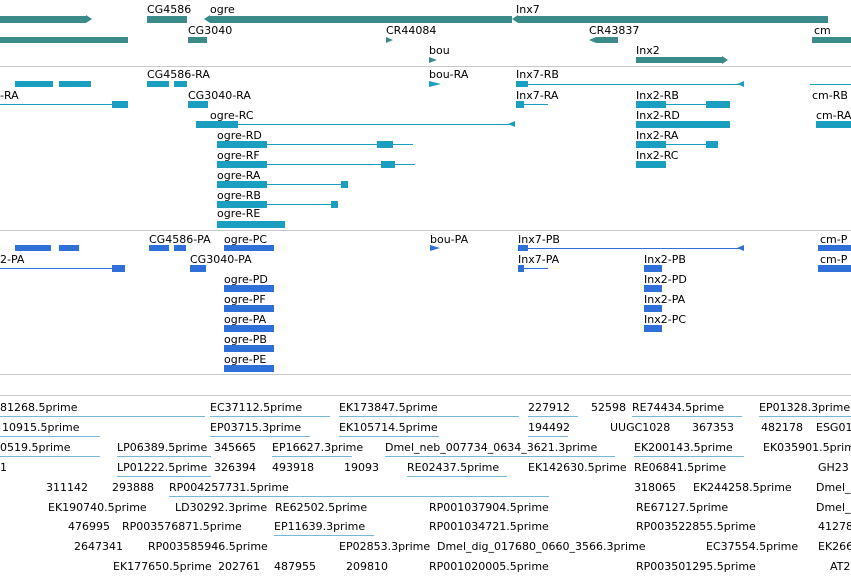 This screenshot has width=851, height=582. Describe the element at coordinates (834, 526) in the screenshot. I see `est-label: 41278` at that location.